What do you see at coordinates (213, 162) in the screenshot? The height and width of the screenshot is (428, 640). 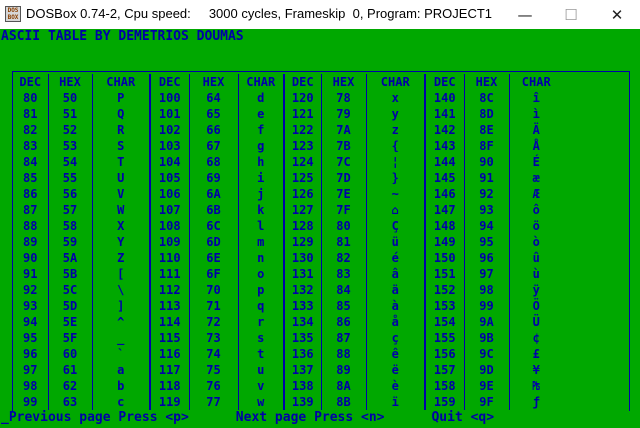 I see `hex-cell: 68` at bounding box center [213, 162].